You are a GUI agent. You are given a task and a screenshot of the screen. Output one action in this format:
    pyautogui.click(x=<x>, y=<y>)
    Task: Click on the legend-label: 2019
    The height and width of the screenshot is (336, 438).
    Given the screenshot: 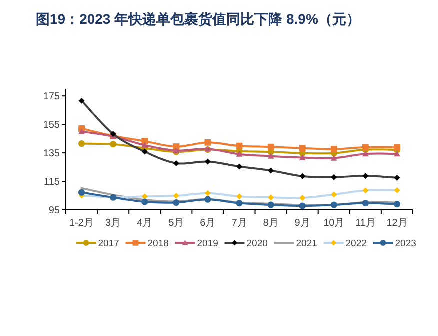 What is the action you would take?
    pyautogui.click(x=207, y=244)
    